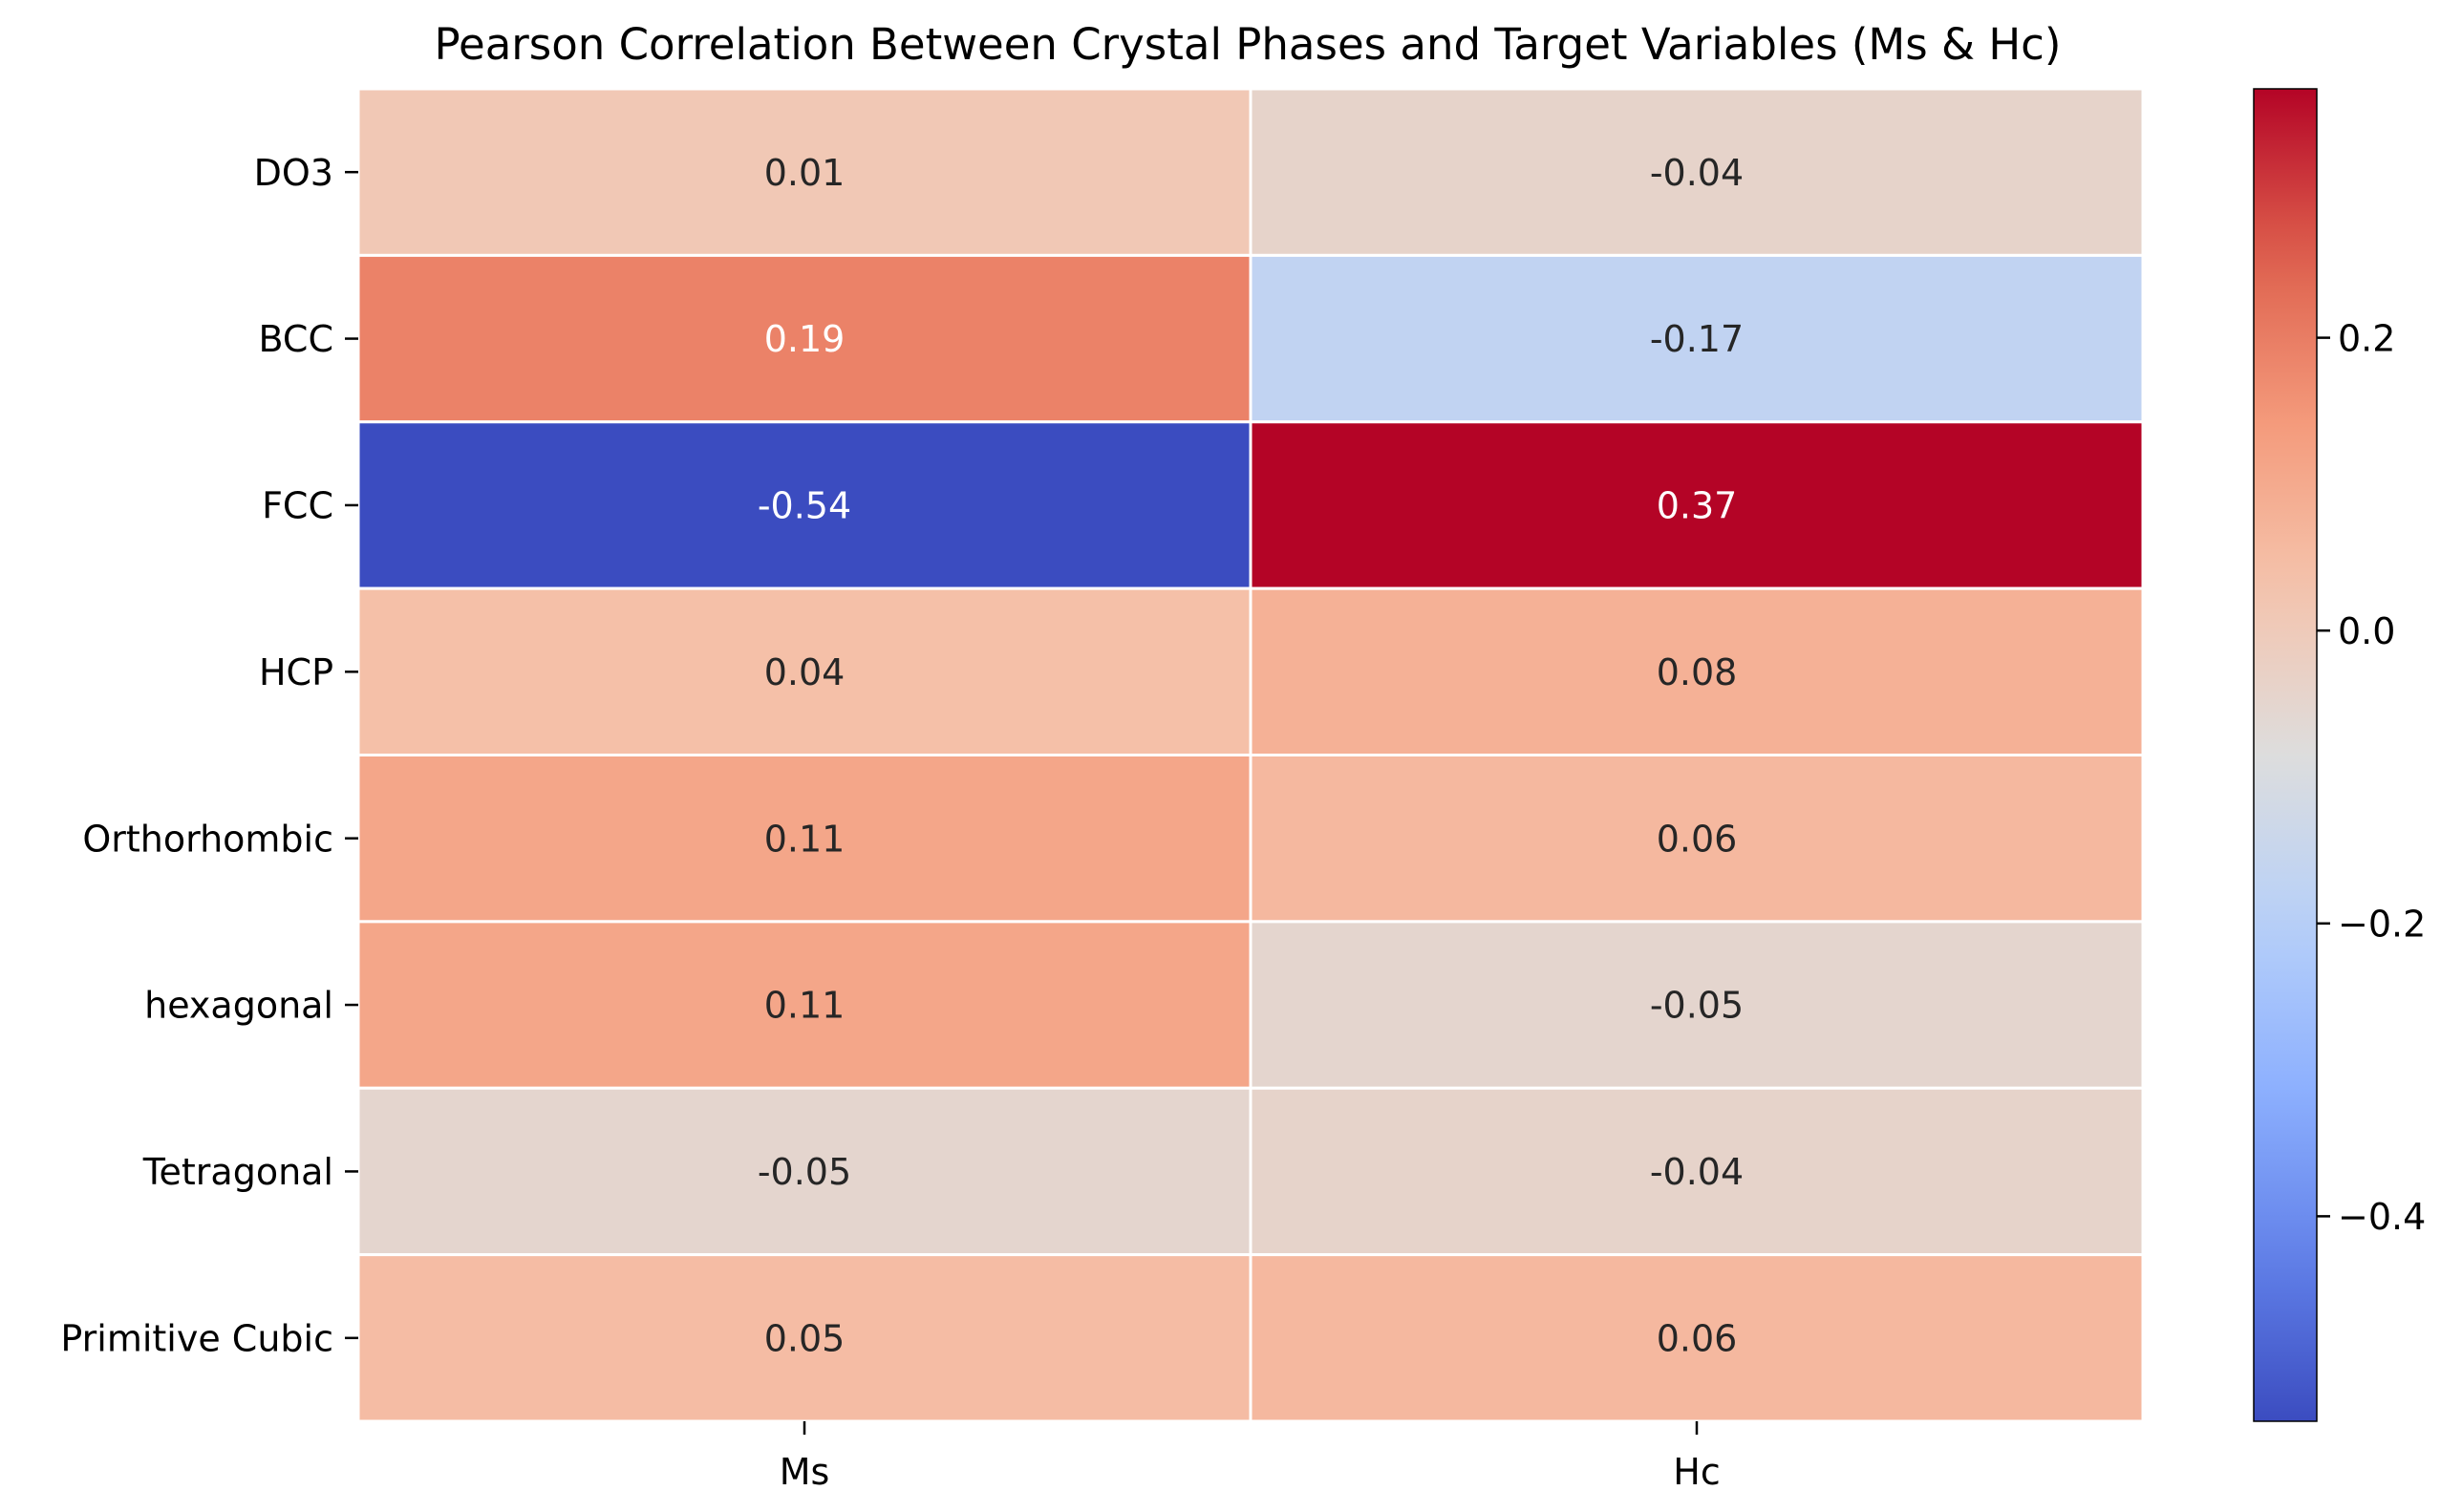  What do you see at coordinates (238, 1172) in the screenshot?
I see `y-tick-label: Tetragonal` at bounding box center [238, 1172].